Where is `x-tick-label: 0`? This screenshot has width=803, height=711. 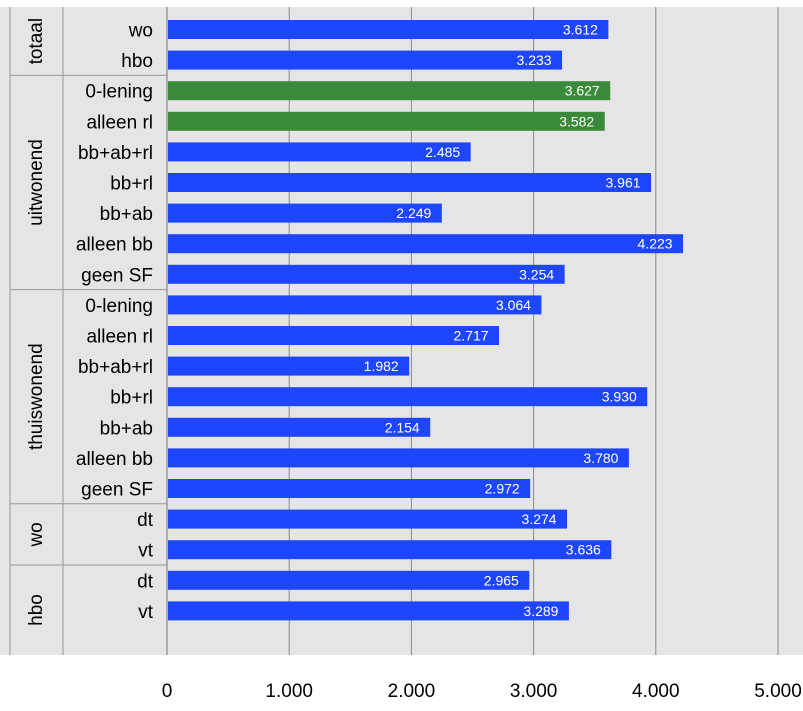 x-tick-label: 0 is located at coordinates (167, 691).